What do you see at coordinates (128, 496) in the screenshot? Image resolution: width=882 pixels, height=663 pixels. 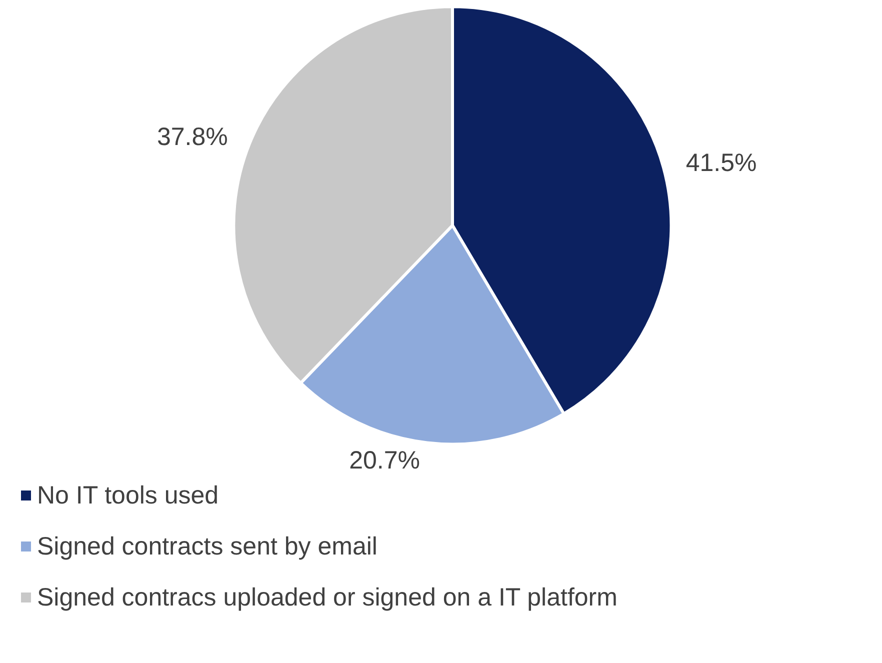 I see `legend-label: No IT tools used` at bounding box center [128, 496].